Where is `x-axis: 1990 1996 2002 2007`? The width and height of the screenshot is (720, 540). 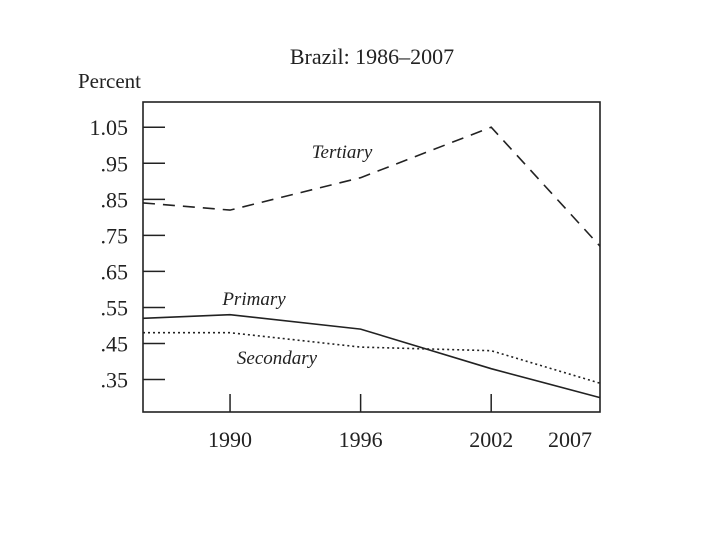 x-axis: 1990 1996 2002 2007 is located at coordinates (400, 423).